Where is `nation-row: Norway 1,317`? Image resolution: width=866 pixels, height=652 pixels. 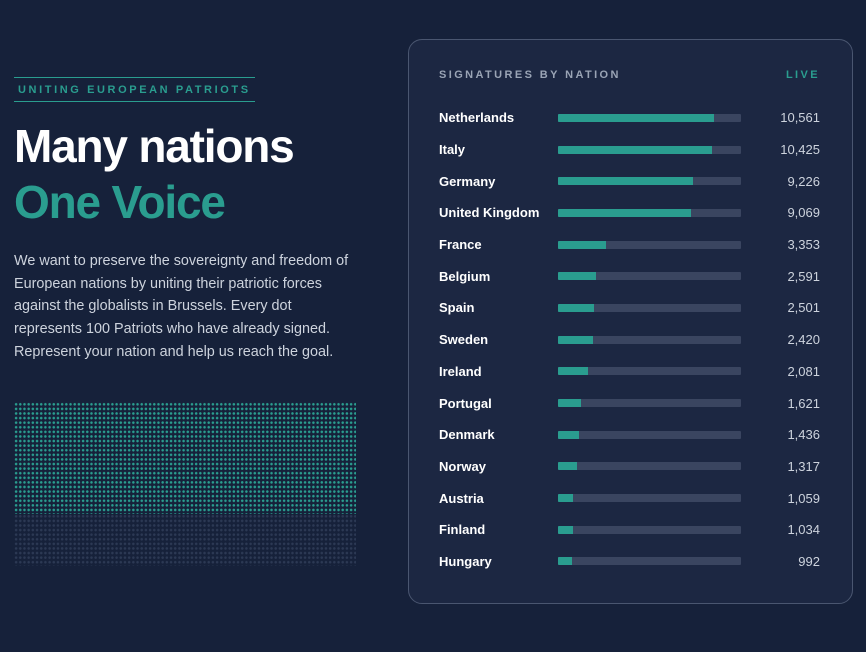 nation-row: Norway 1,317 is located at coordinates (629, 467).